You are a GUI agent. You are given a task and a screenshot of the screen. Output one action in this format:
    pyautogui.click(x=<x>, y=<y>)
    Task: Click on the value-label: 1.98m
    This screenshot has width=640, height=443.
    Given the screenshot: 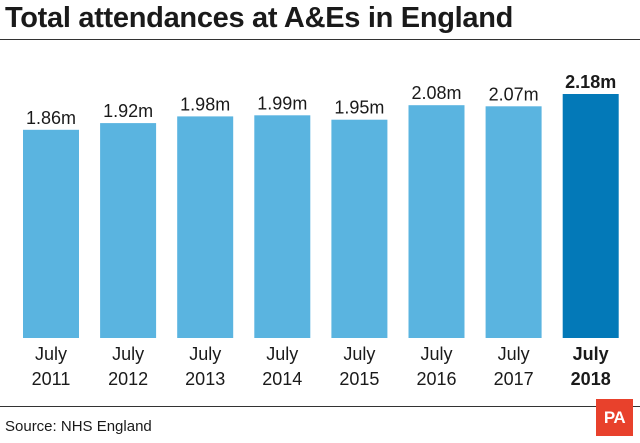 What is the action you would take?
    pyautogui.click(x=205, y=104)
    